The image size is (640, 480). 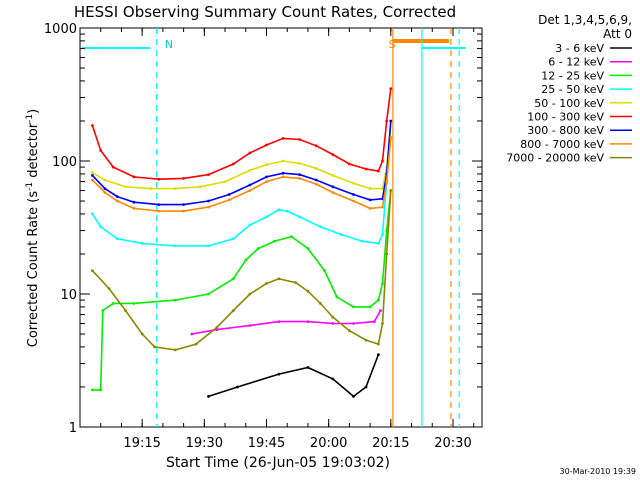 I want to click on legend-entry-label: 100 - 300 keV, so click(x=565, y=117).